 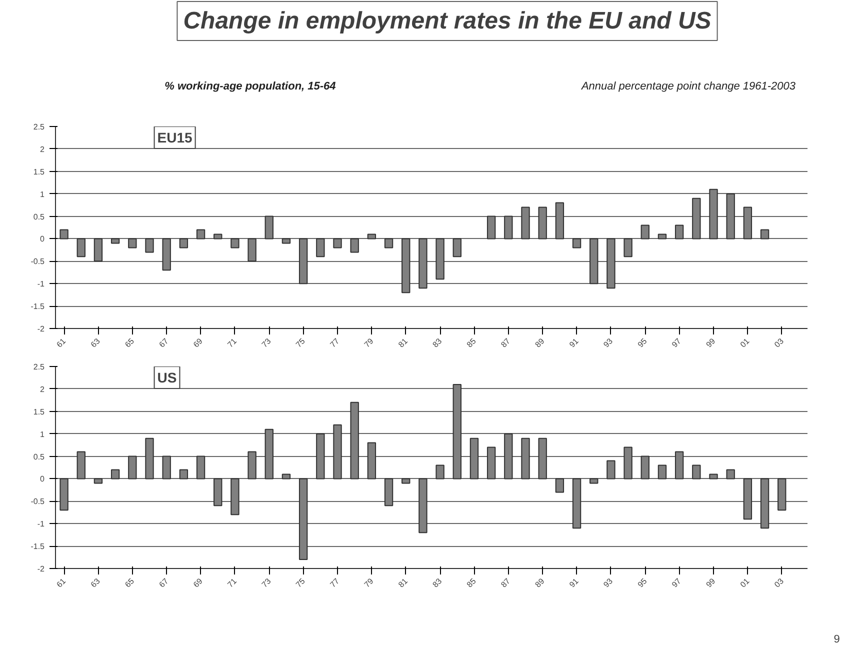 I want to click on x-tick-label: 63, so click(x=95, y=583).